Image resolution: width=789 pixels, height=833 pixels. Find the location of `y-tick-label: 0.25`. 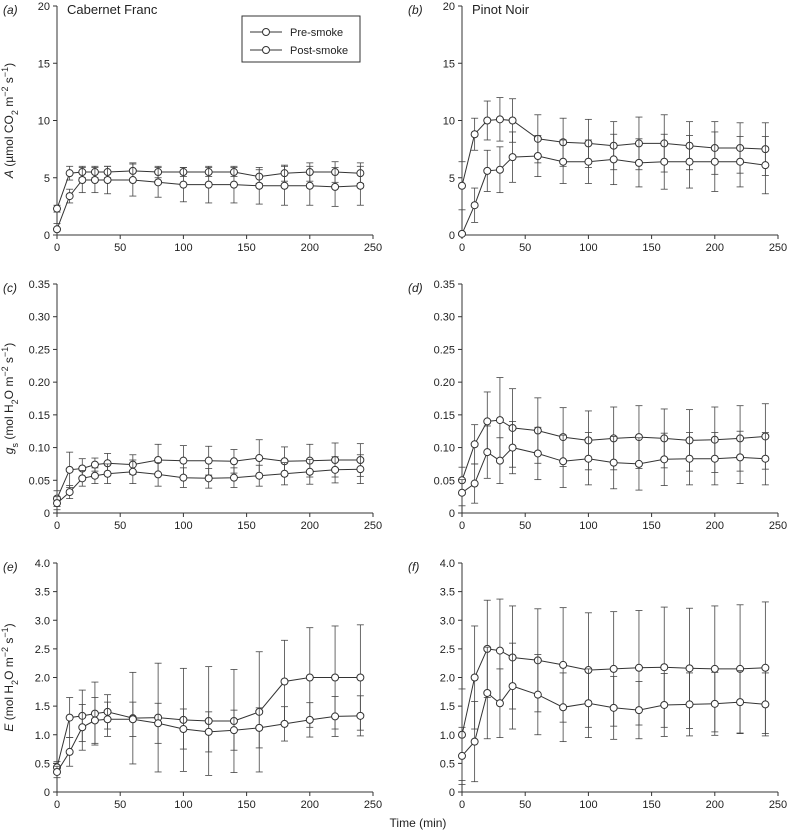

y-tick-label: 0.25 is located at coordinates (39, 350).